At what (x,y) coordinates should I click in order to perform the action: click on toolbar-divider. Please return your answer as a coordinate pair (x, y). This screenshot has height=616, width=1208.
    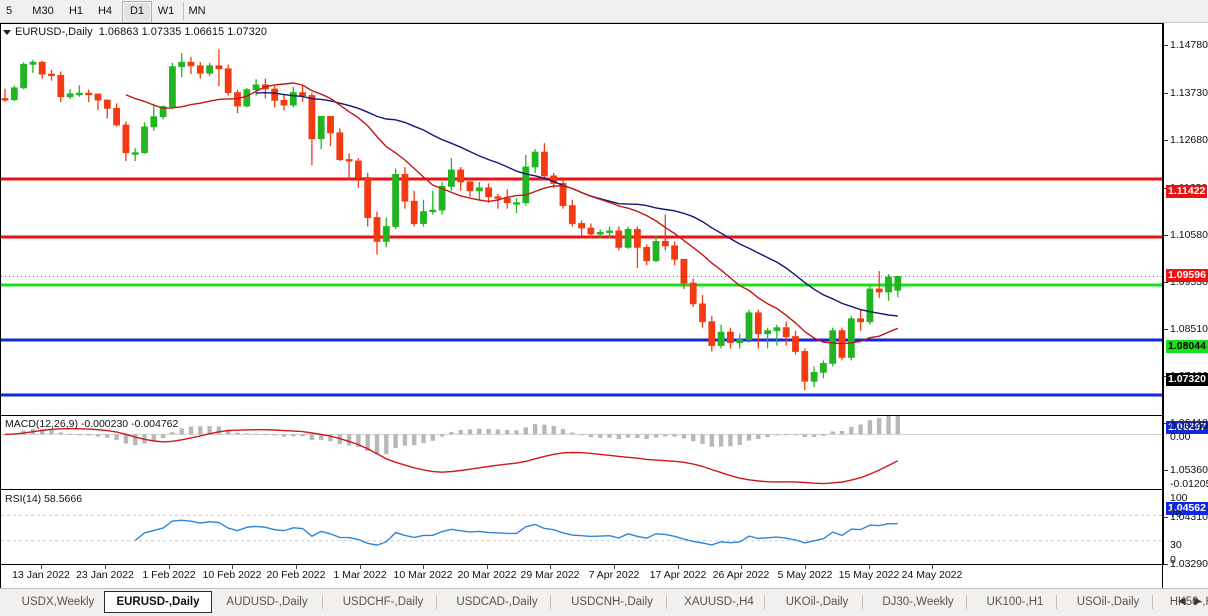
    Looking at the image, I should click on (183, 11).